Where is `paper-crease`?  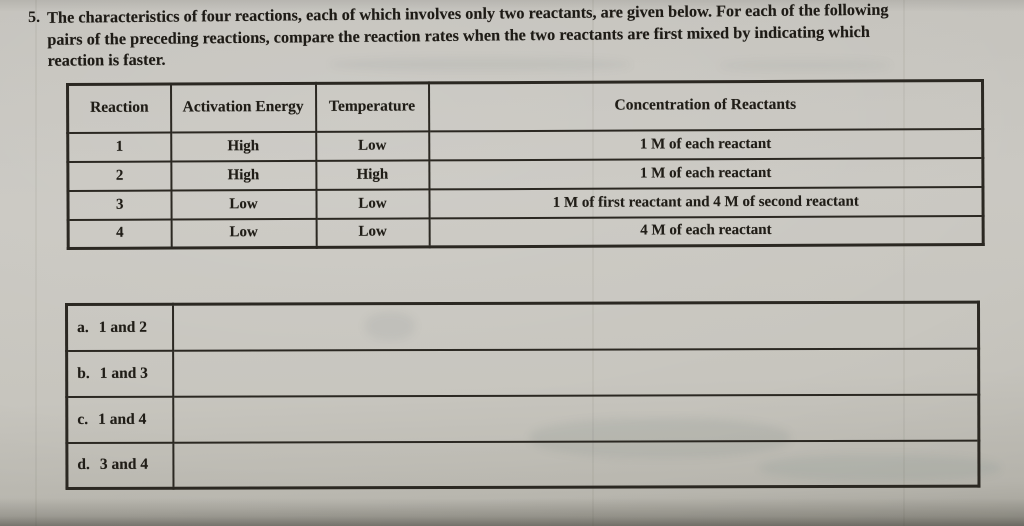 paper-crease is located at coordinates (36, 263).